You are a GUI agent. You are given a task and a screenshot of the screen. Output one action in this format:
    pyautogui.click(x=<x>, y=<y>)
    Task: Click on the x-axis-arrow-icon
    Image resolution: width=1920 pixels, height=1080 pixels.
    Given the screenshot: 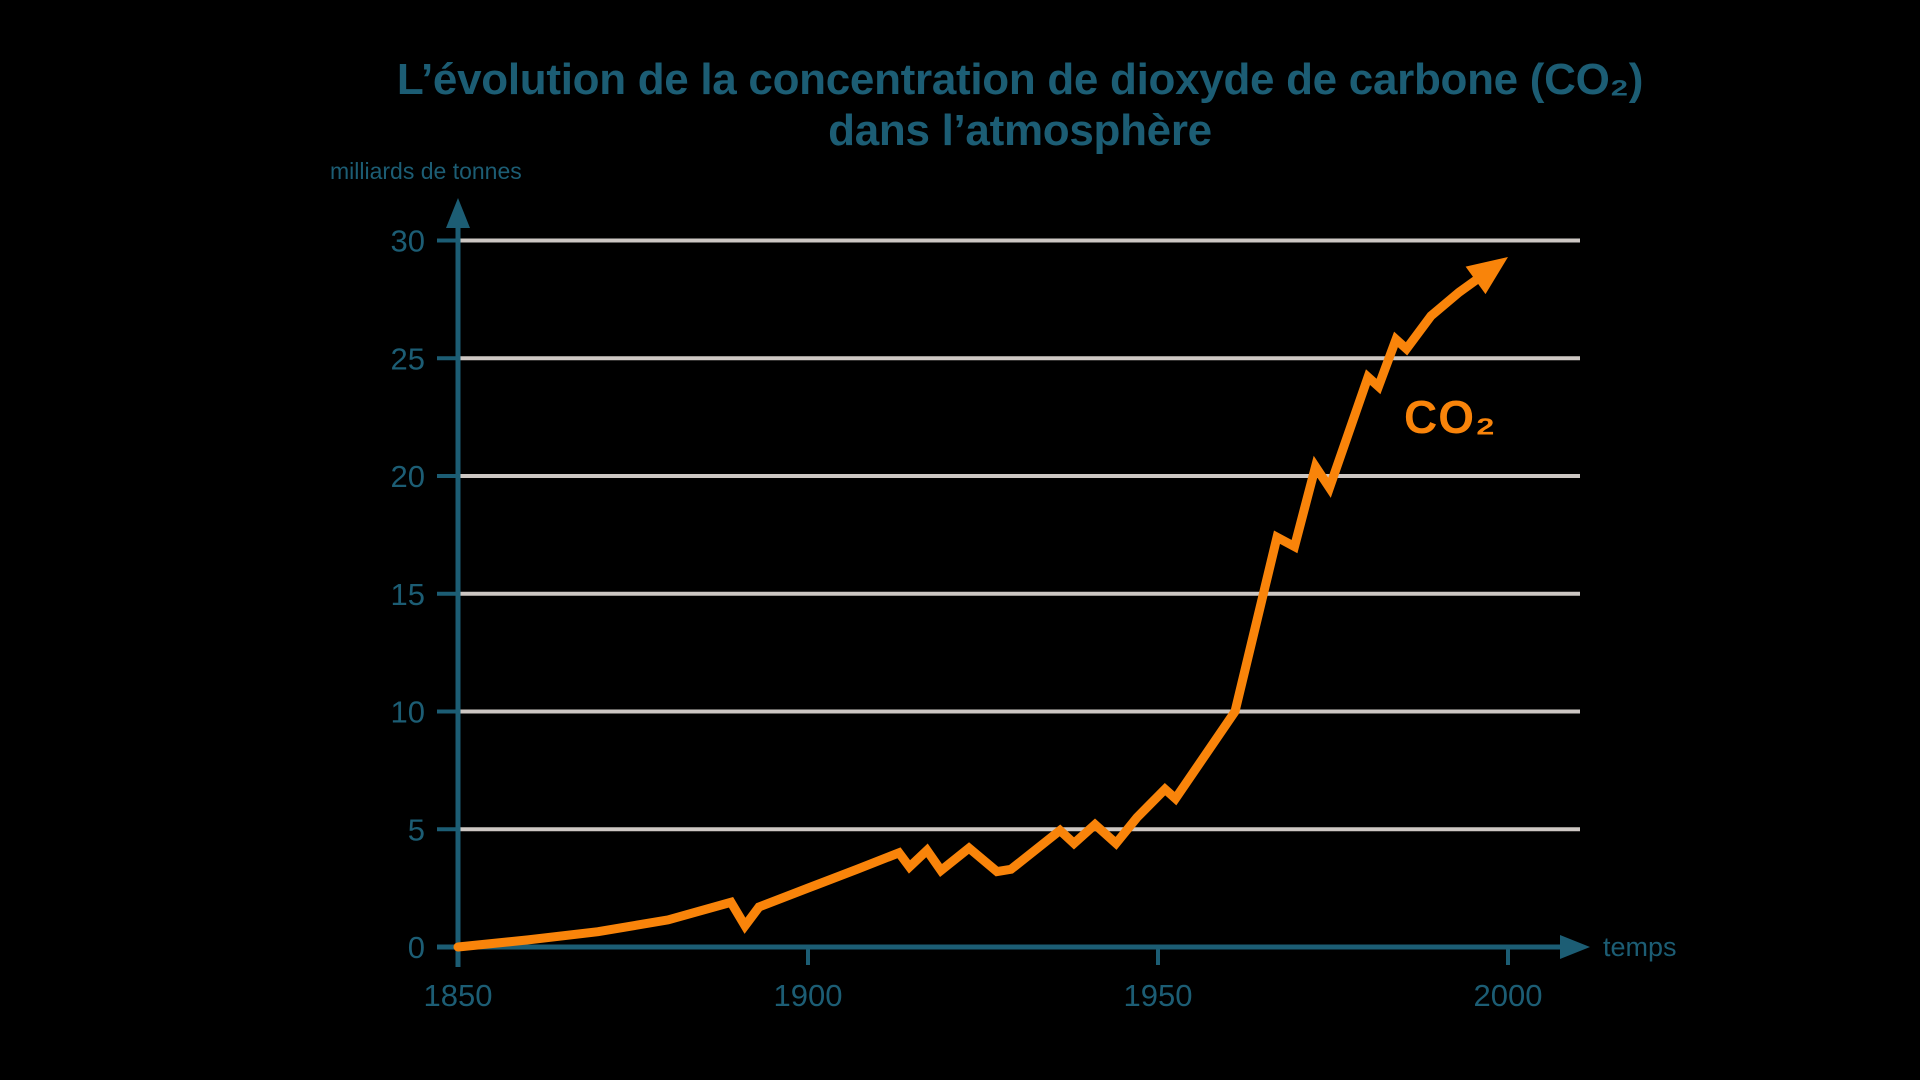 What is the action you would take?
    pyautogui.click(x=1575, y=947)
    